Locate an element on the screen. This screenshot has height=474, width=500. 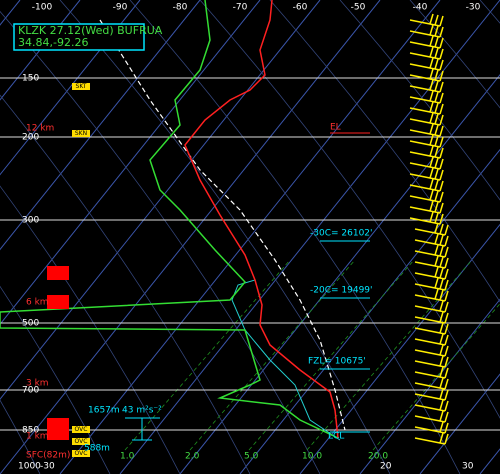
pressure-label: 150 is located at coordinates (30, 79).